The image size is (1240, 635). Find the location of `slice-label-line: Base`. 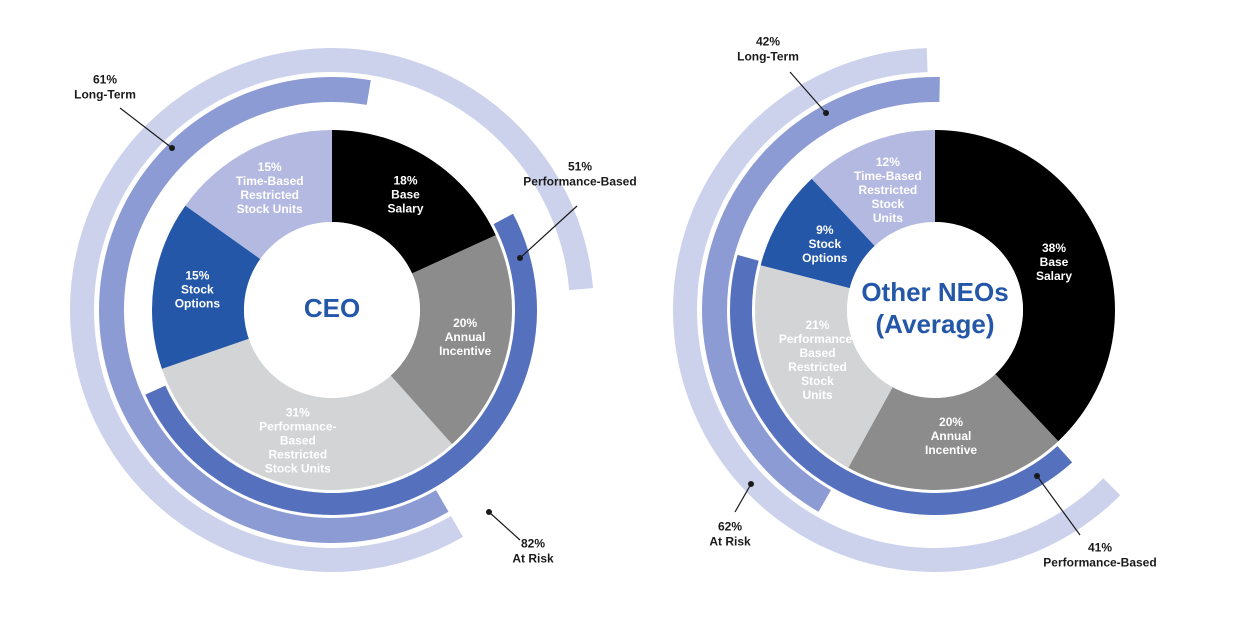

slice-label-line: Base is located at coordinates (1054, 262).